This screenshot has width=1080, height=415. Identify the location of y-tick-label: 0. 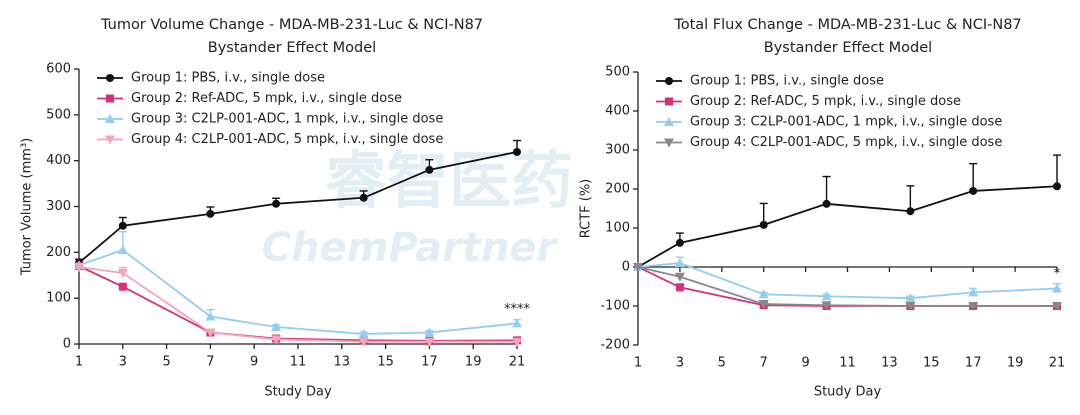
(67, 344).